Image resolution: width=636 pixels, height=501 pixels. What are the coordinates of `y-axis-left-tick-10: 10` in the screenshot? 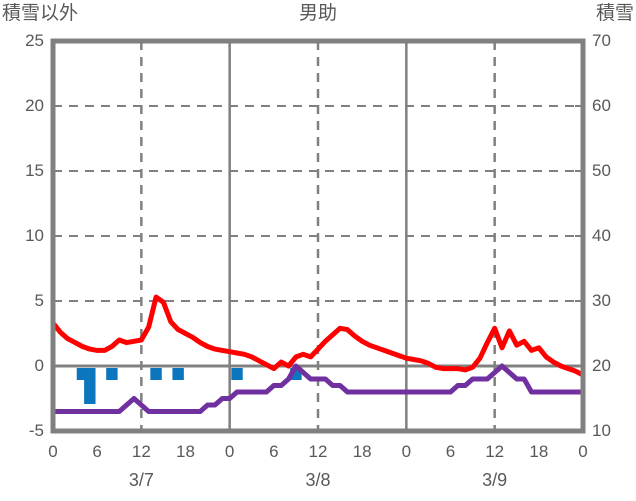 It's located at (34, 235).